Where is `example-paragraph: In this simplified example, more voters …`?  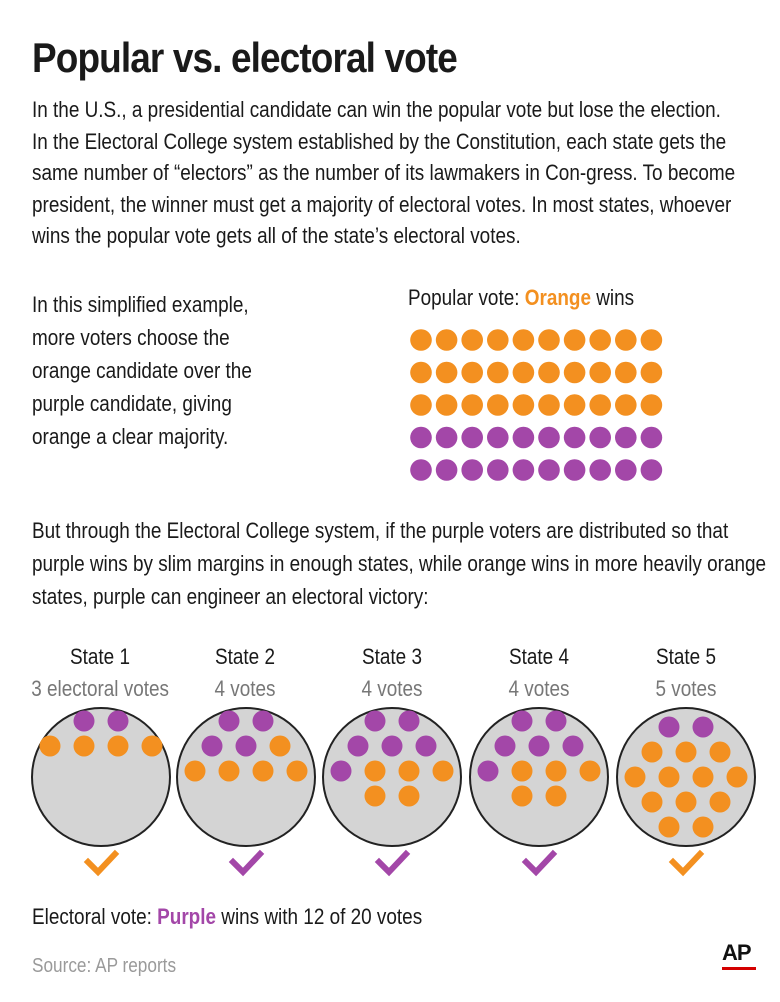 example-paragraph: In this simplified example, more voters … is located at coordinates (142, 370).